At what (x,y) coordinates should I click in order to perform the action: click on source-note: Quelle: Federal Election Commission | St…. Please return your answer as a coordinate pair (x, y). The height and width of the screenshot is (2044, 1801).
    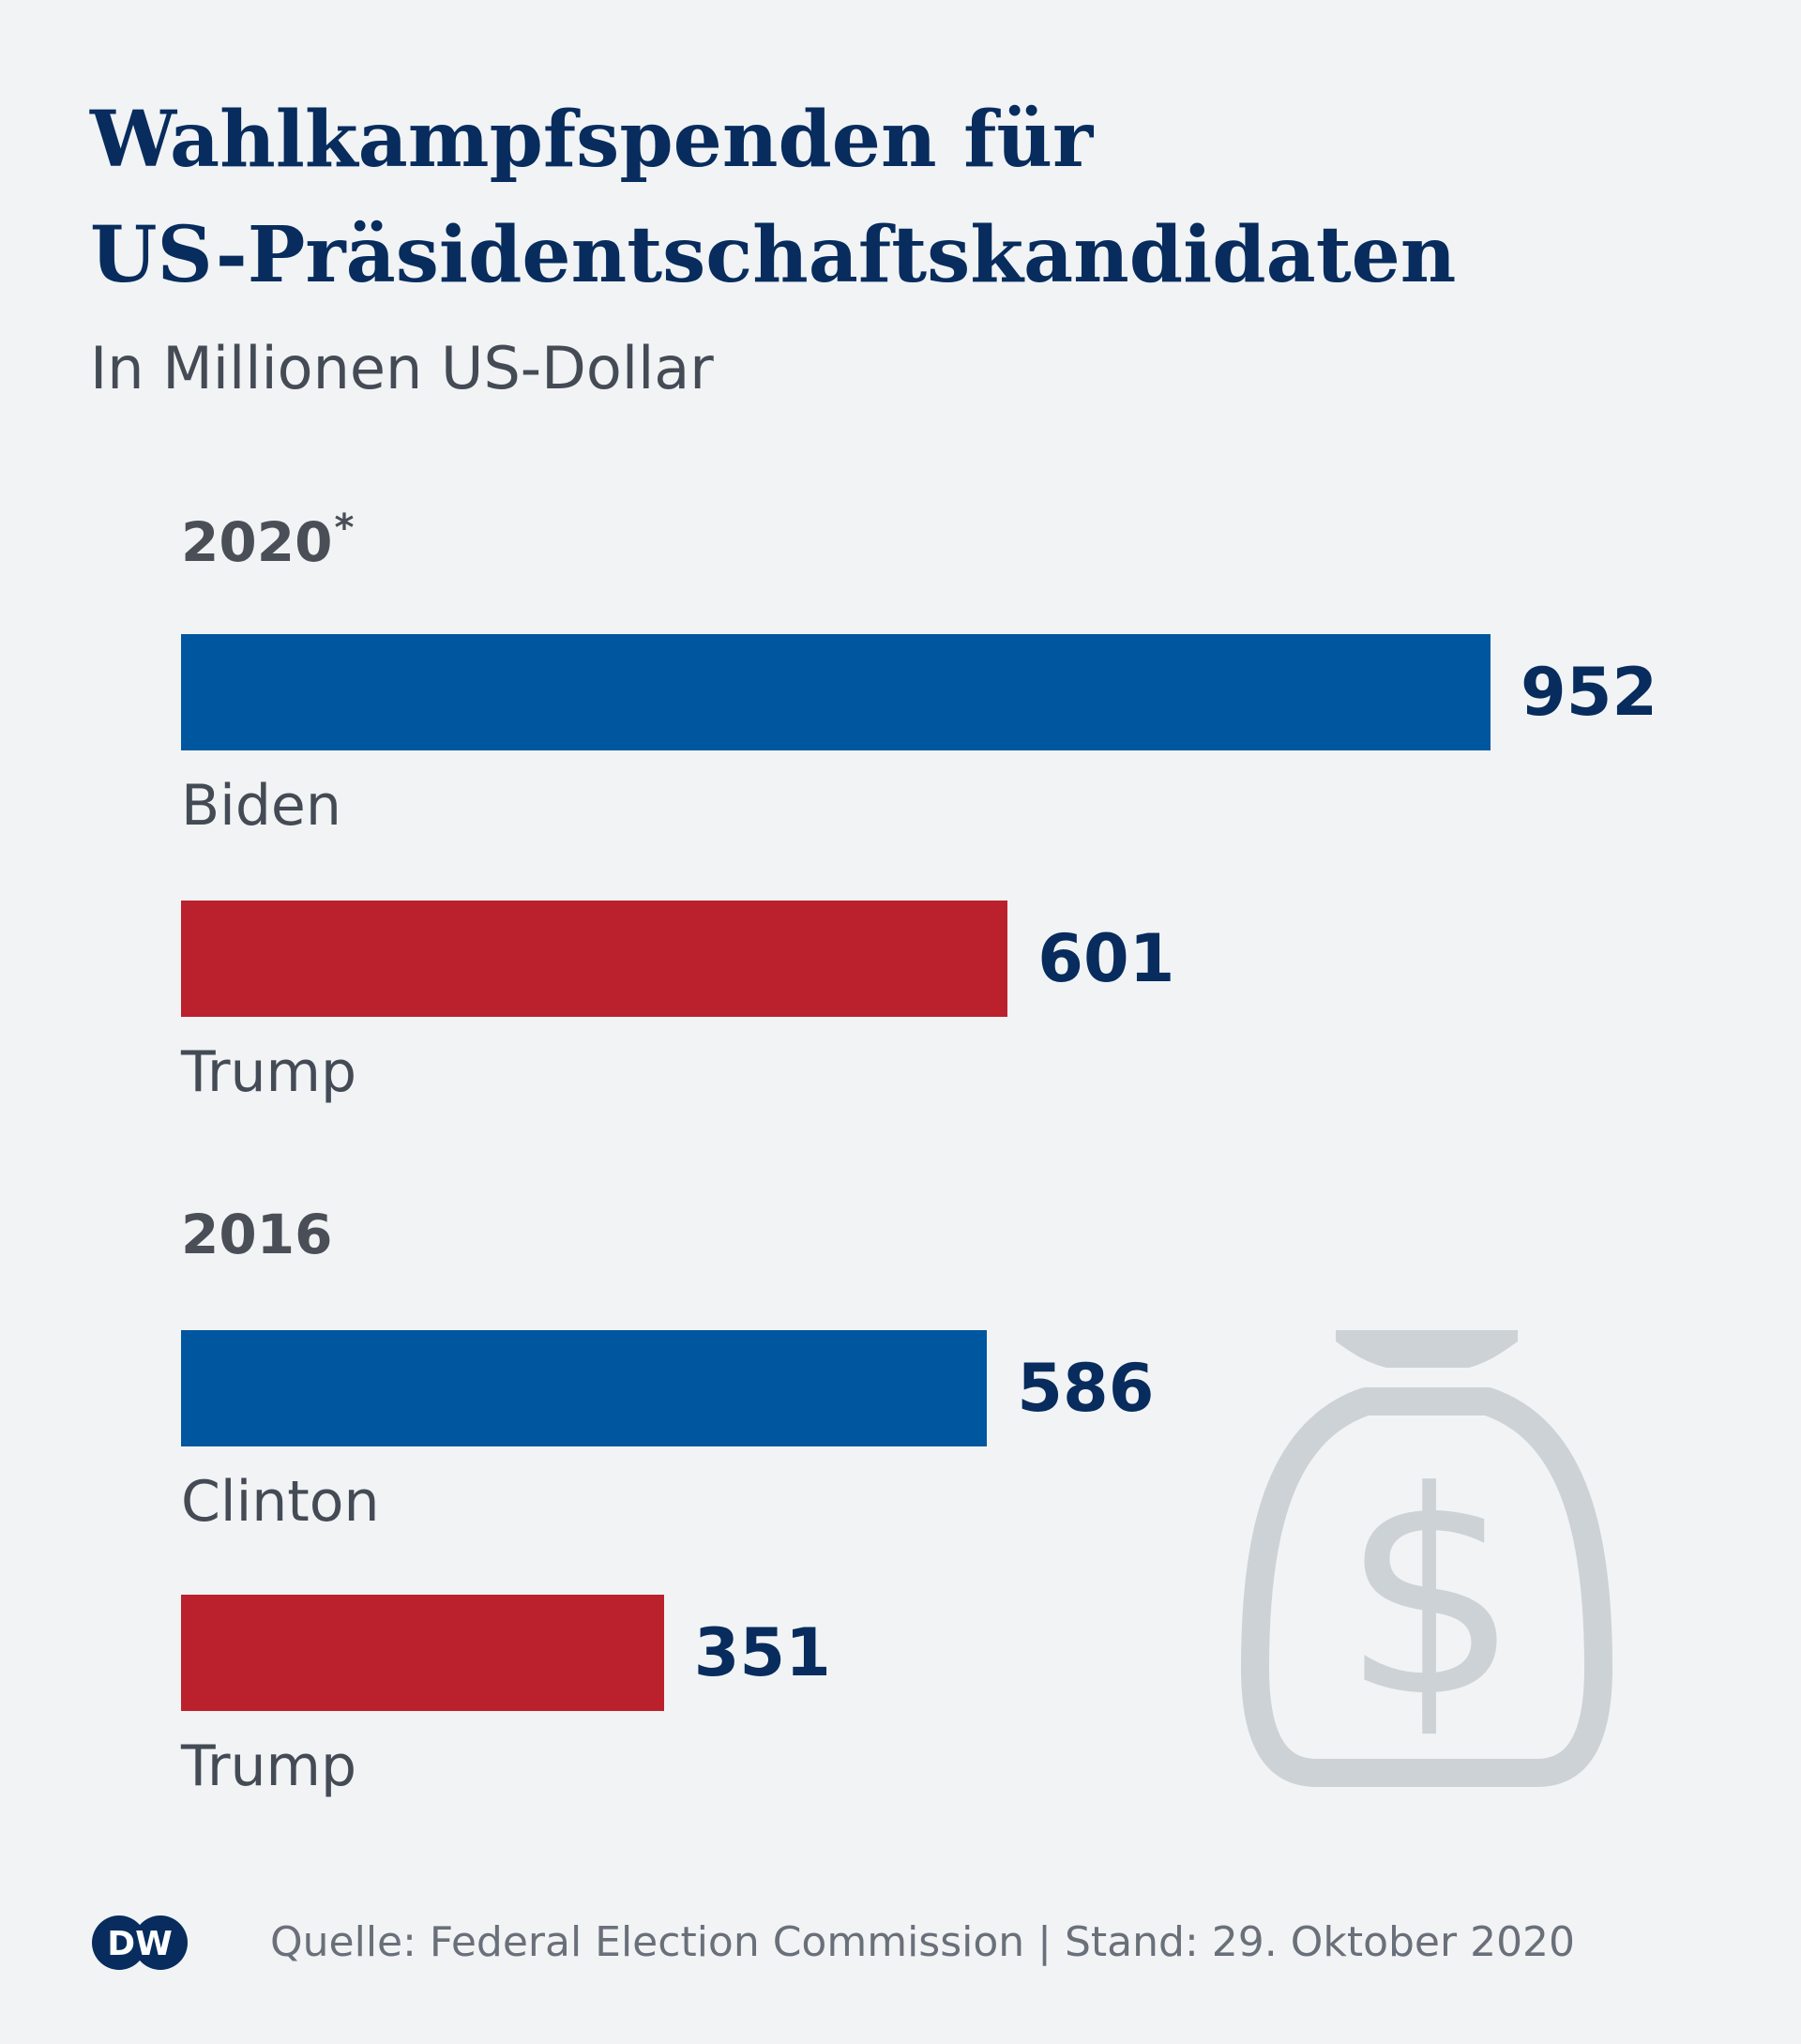
    Looking at the image, I should click on (923, 1942).